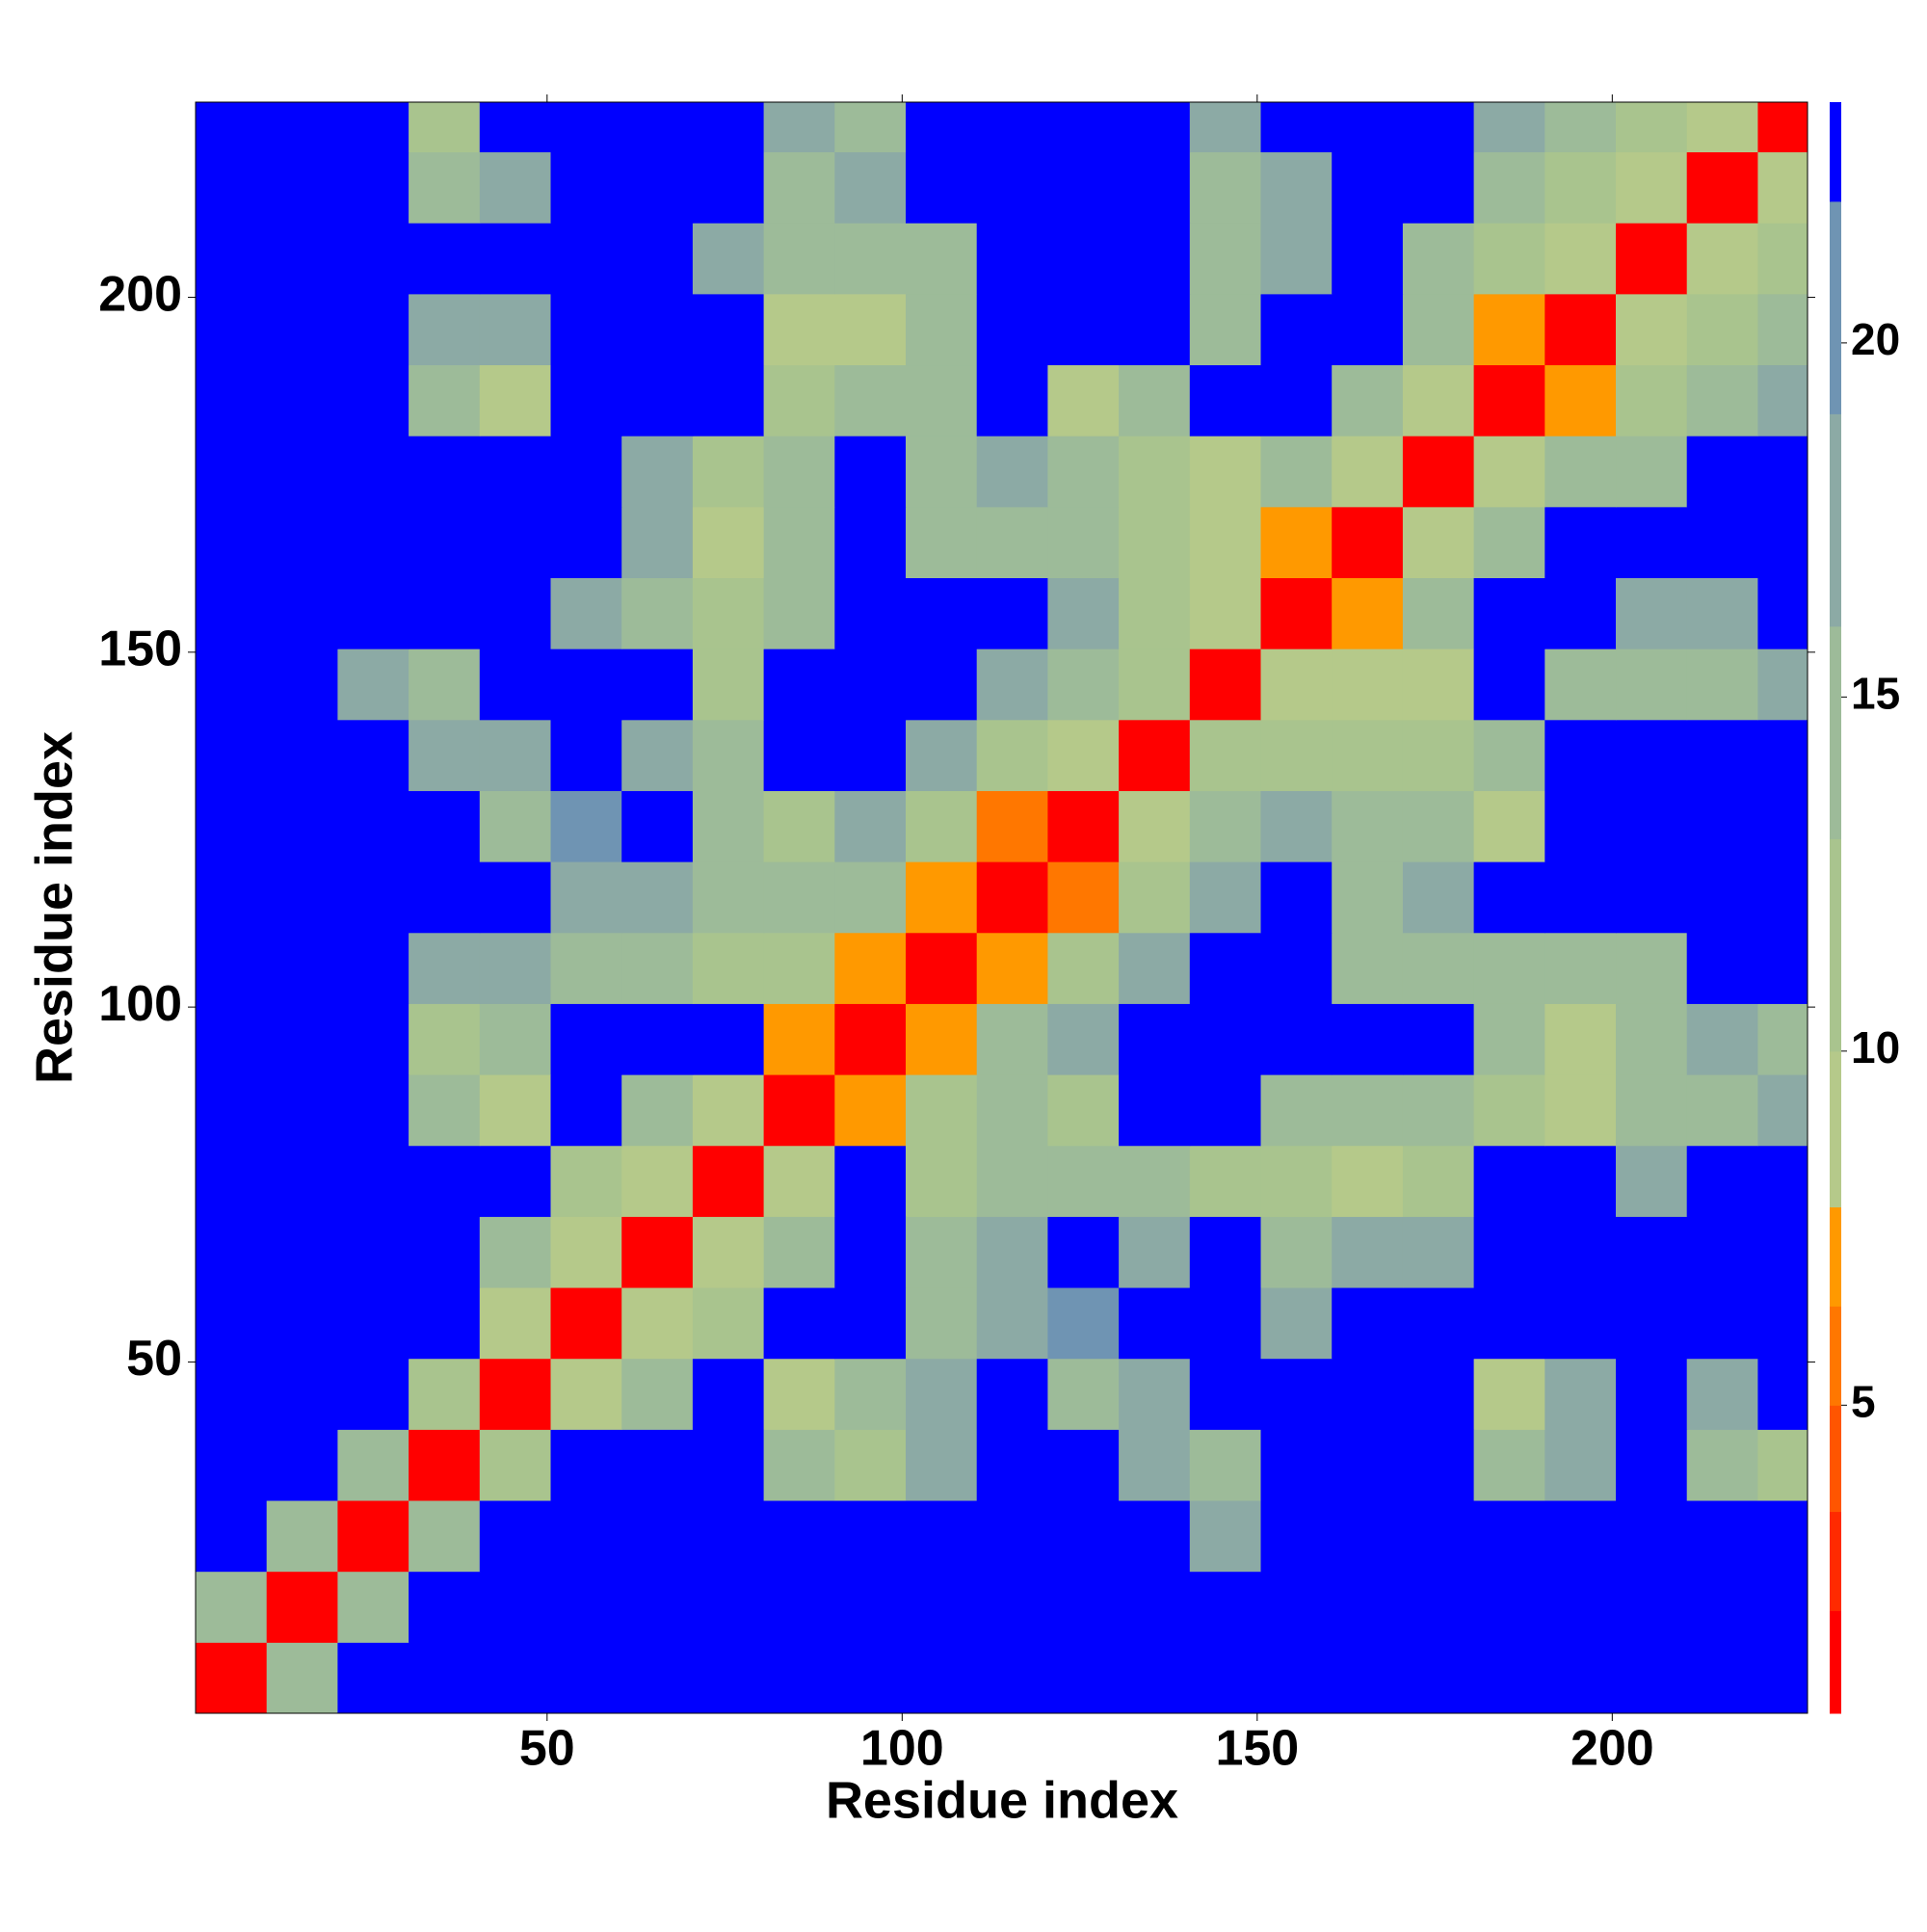 The height and width of the screenshot is (1932, 1927). What do you see at coordinates (1835, 1129) in the screenshot?
I see `colorbar-band` at bounding box center [1835, 1129].